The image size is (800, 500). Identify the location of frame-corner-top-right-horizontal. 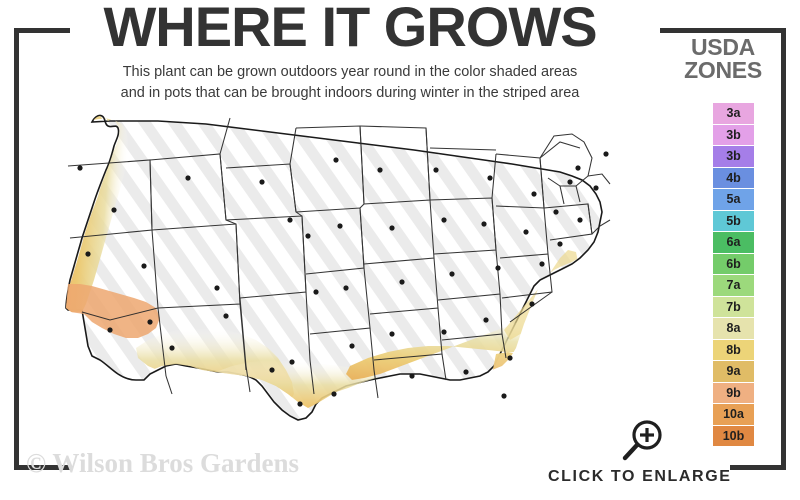
(723, 30).